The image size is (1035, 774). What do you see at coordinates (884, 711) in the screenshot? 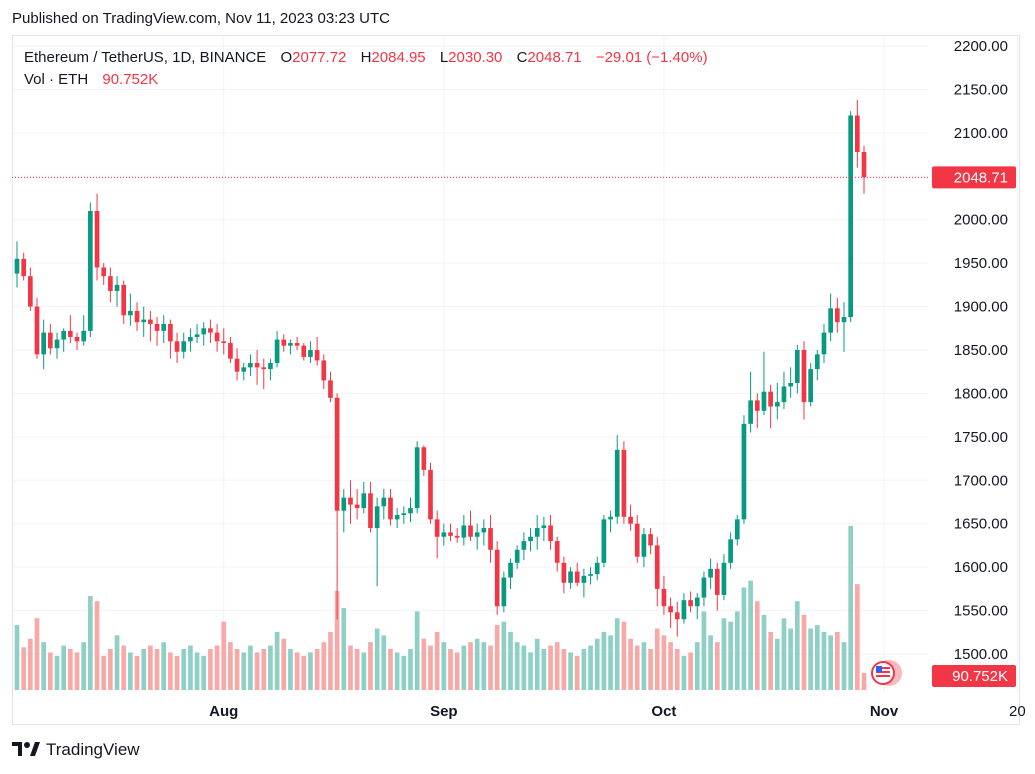
I see `x-tick-label: Nov` at bounding box center [884, 711].